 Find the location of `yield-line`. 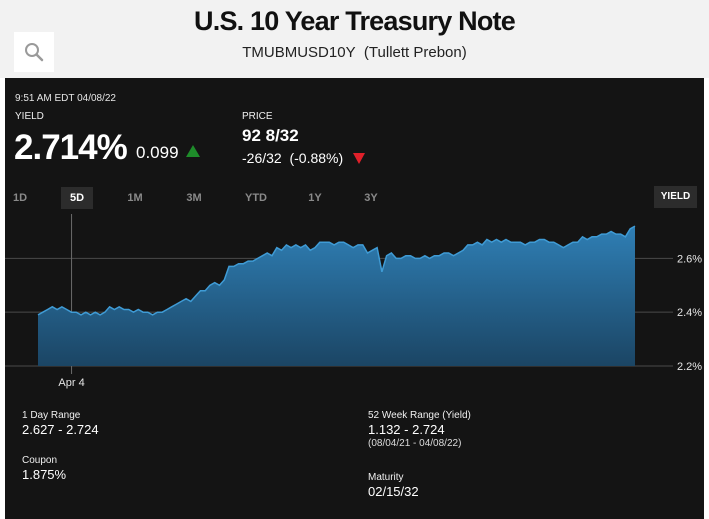

yield-line is located at coordinates (336, 270).